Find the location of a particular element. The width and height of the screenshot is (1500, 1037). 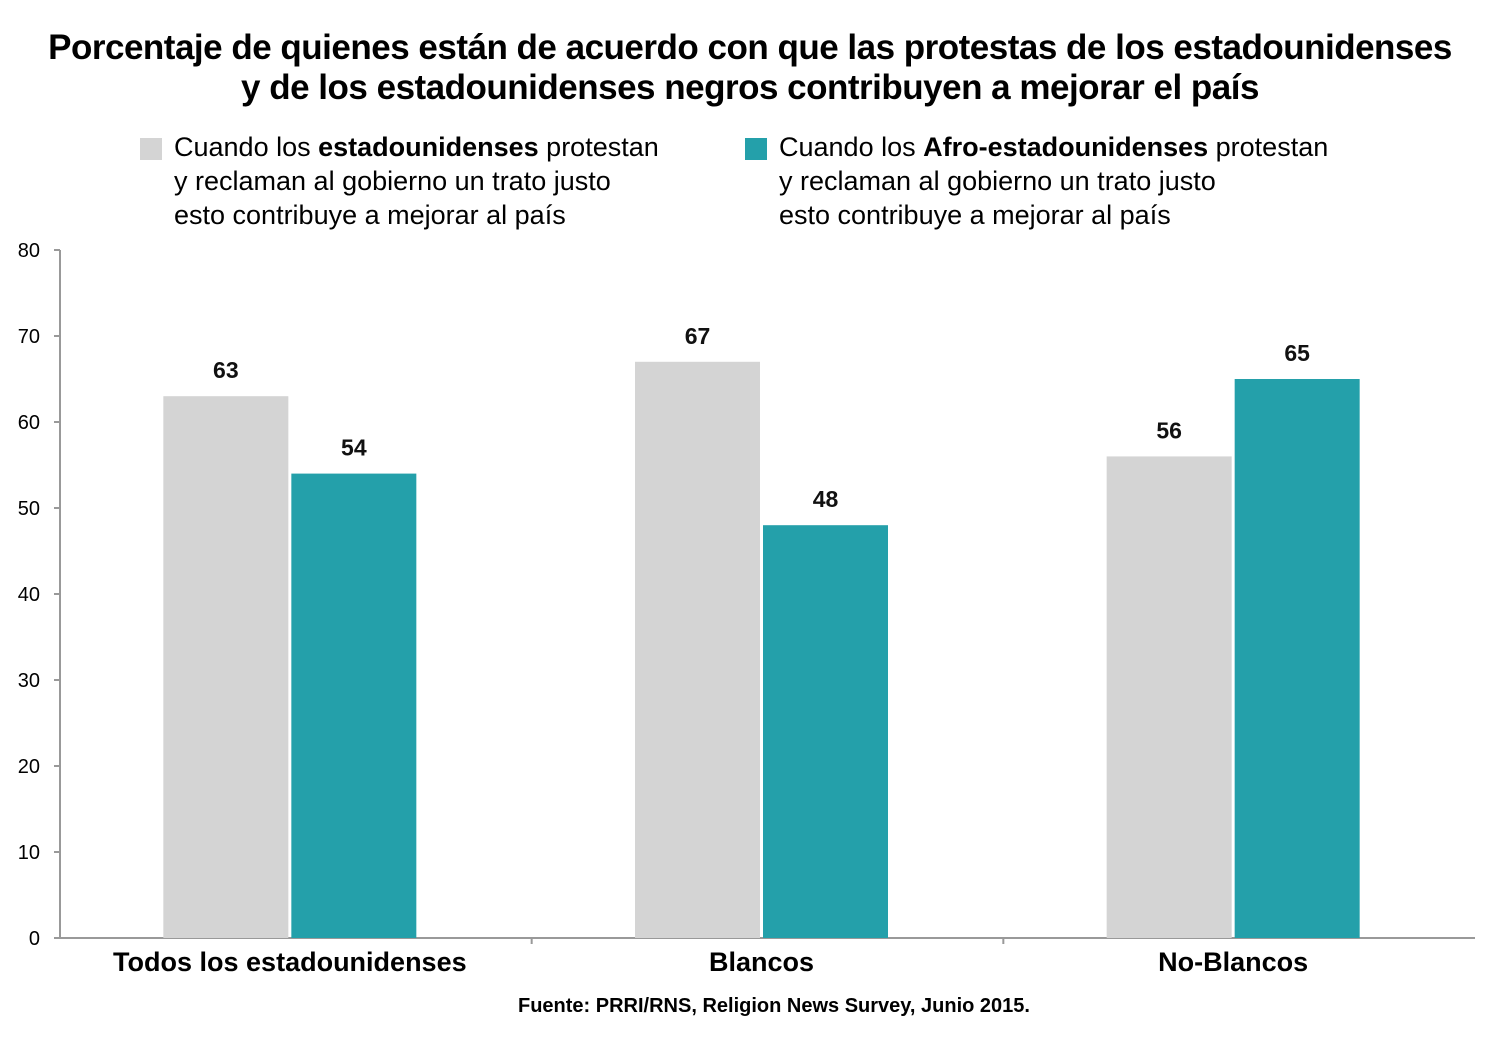

bar-value-label: 65 is located at coordinates (1297, 353).